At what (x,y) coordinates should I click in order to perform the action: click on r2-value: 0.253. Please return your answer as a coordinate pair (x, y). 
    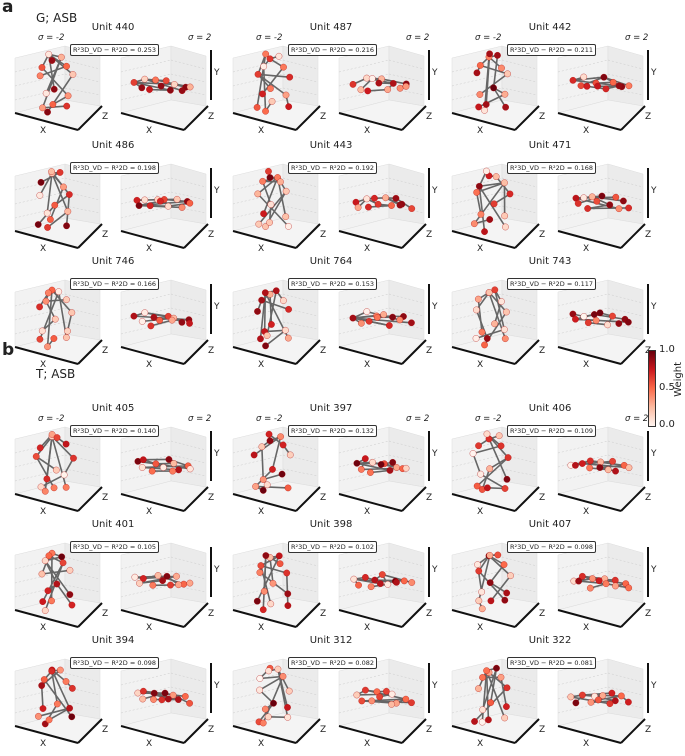
    Looking at the image, I should click on (146, 50).